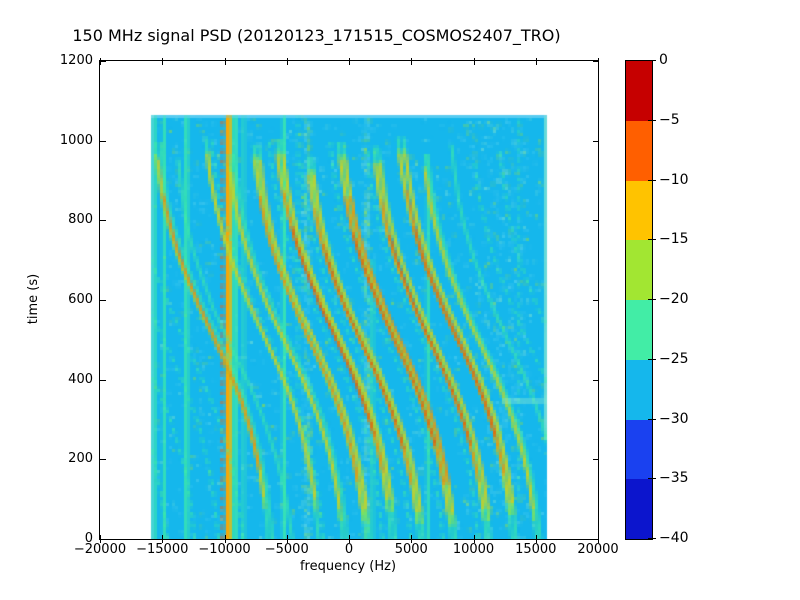 This screenshot has height=600, width=800. I want to click on x-tick-label: −15000, so click(162, 549).